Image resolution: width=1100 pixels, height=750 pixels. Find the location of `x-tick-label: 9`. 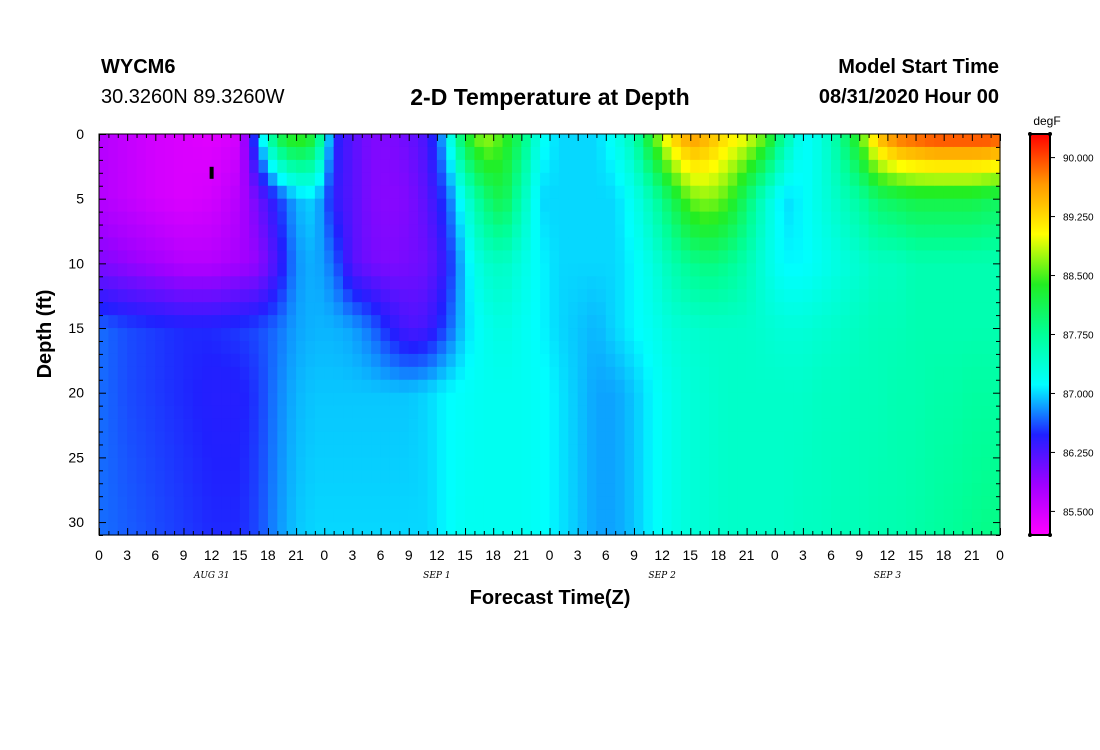

x-tick-label: 9 is located at coordinates (859, 555).